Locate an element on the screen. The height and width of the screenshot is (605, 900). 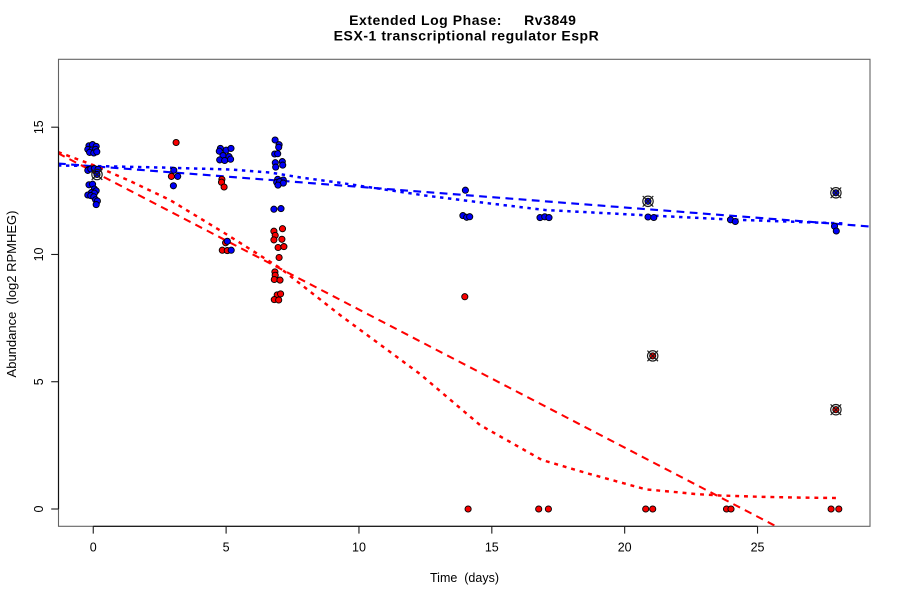
svg-text: Time (days) is located at coordinates (464, 578).